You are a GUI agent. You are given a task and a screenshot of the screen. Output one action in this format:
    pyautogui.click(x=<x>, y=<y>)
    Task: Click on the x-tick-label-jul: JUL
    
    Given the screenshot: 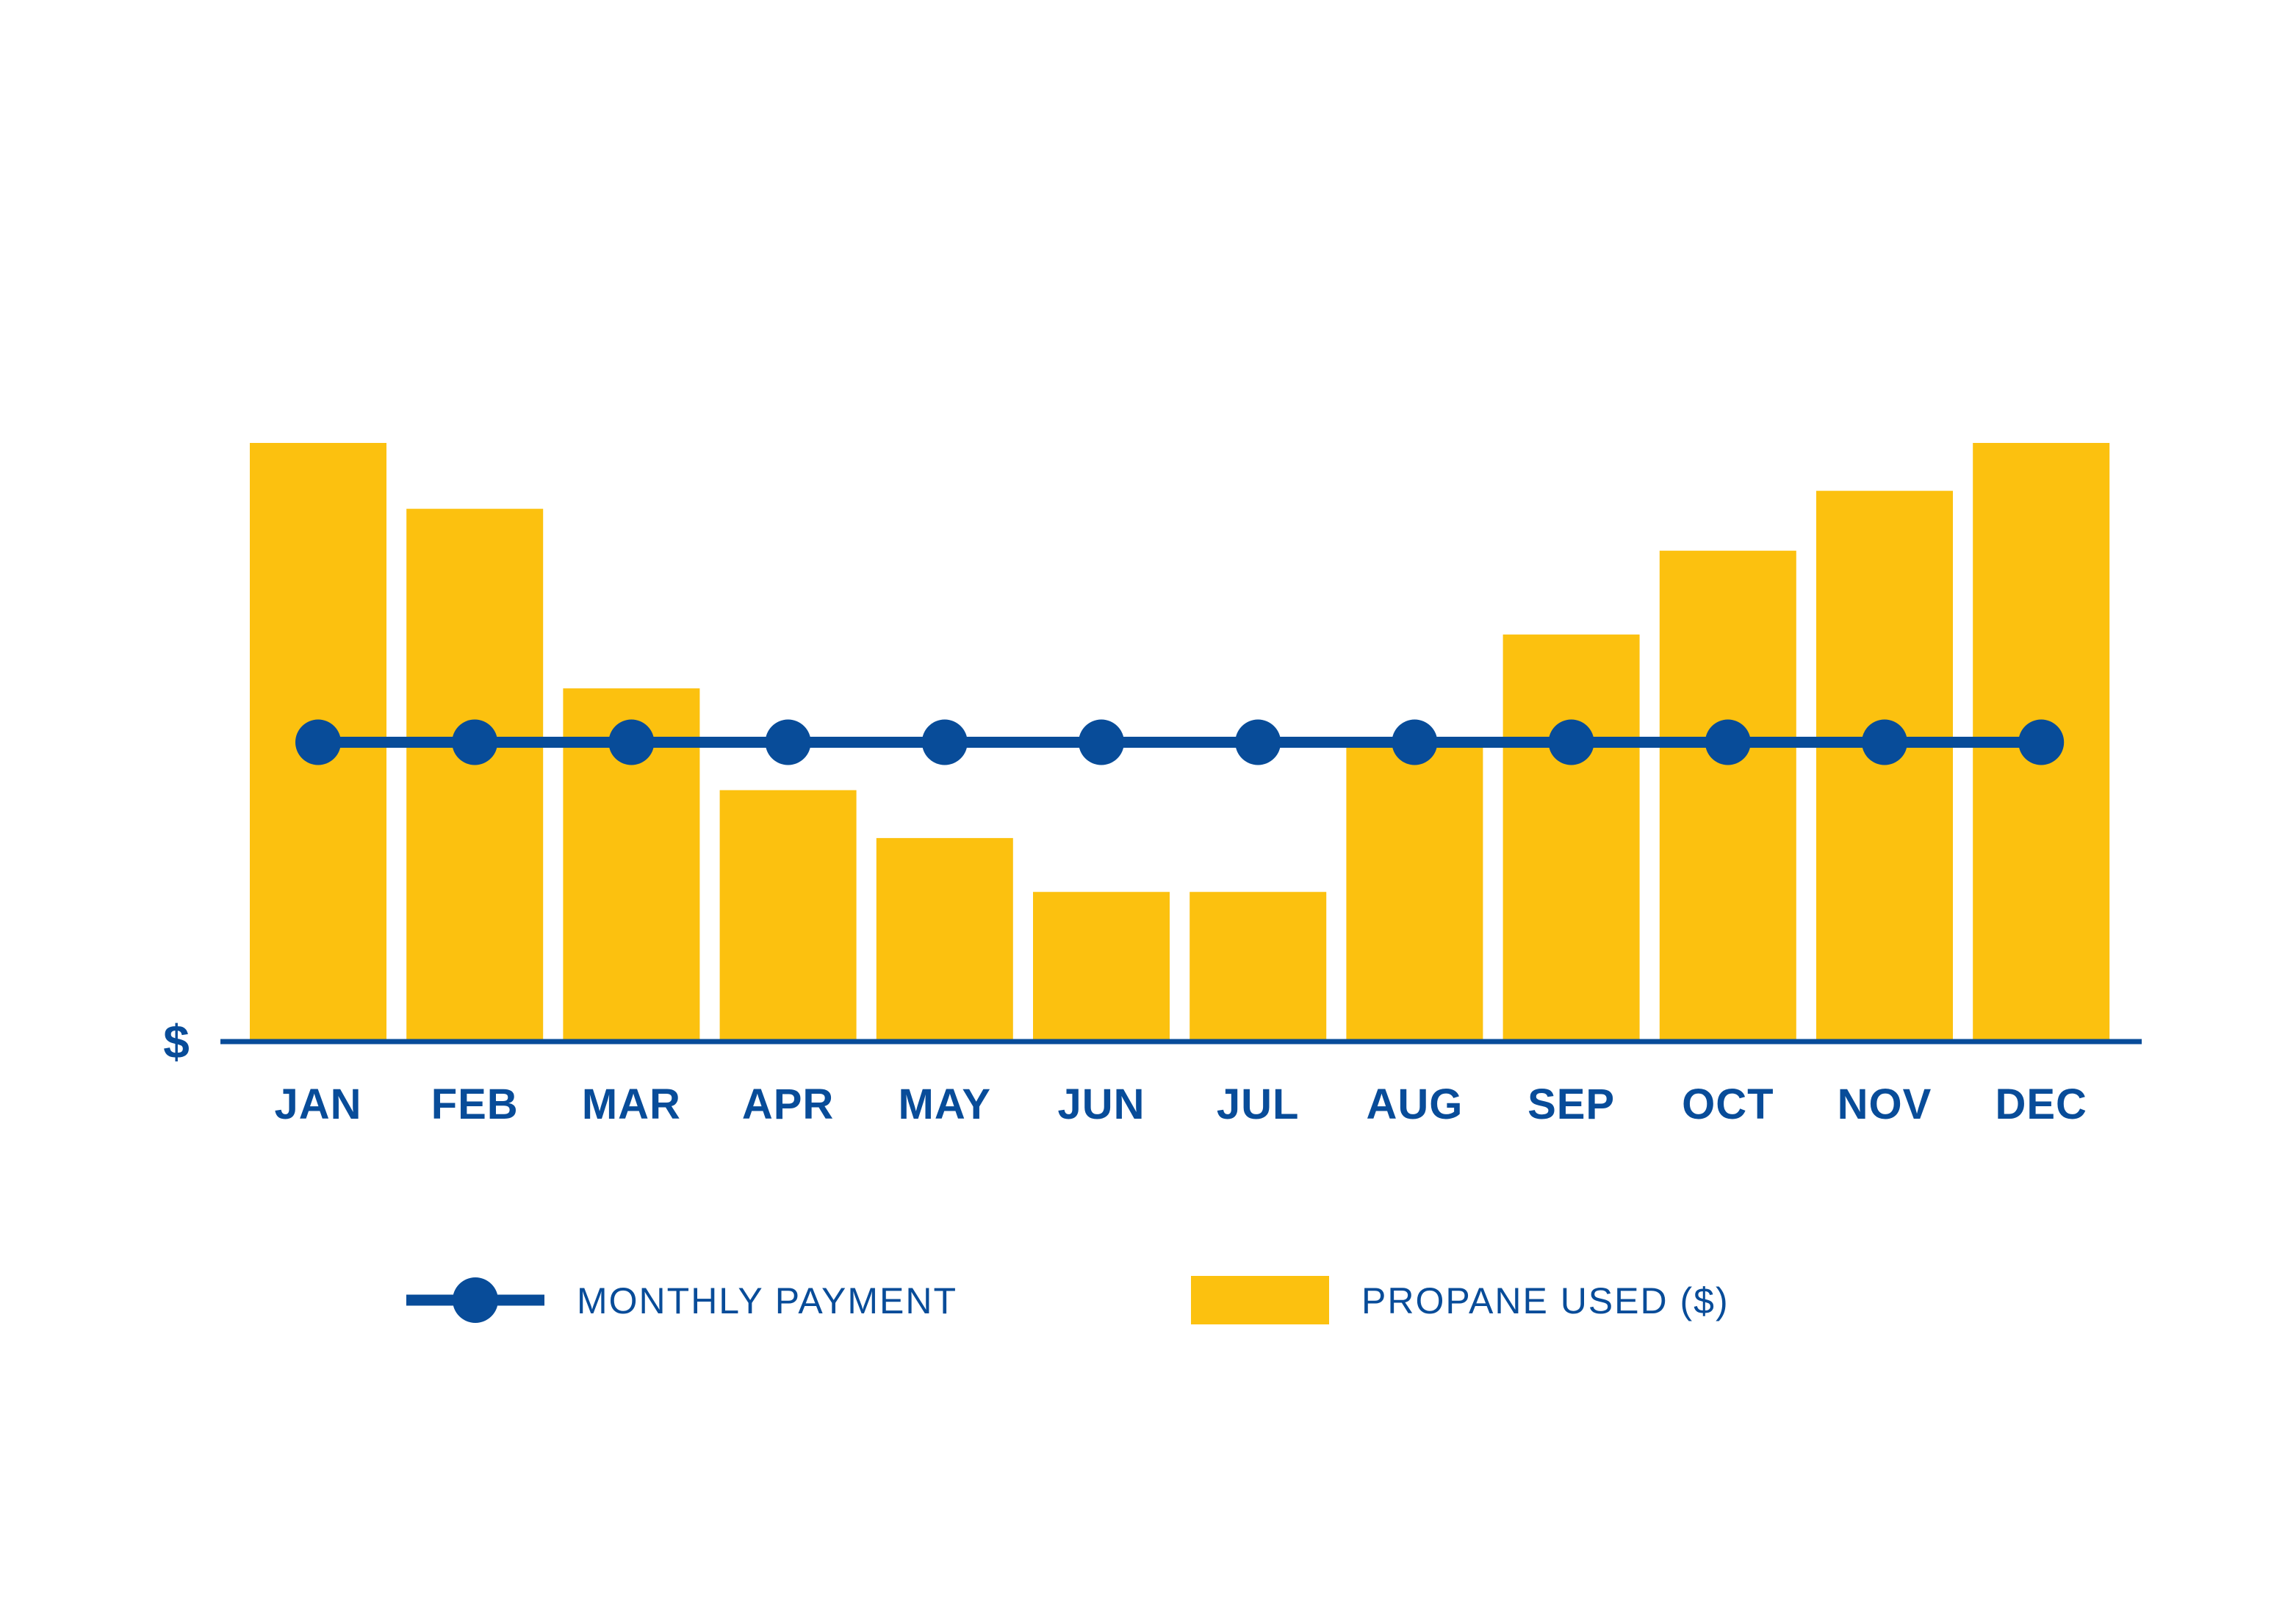 What is the action you would take?
    pyautogui.click(x=1258, y=1104)
    